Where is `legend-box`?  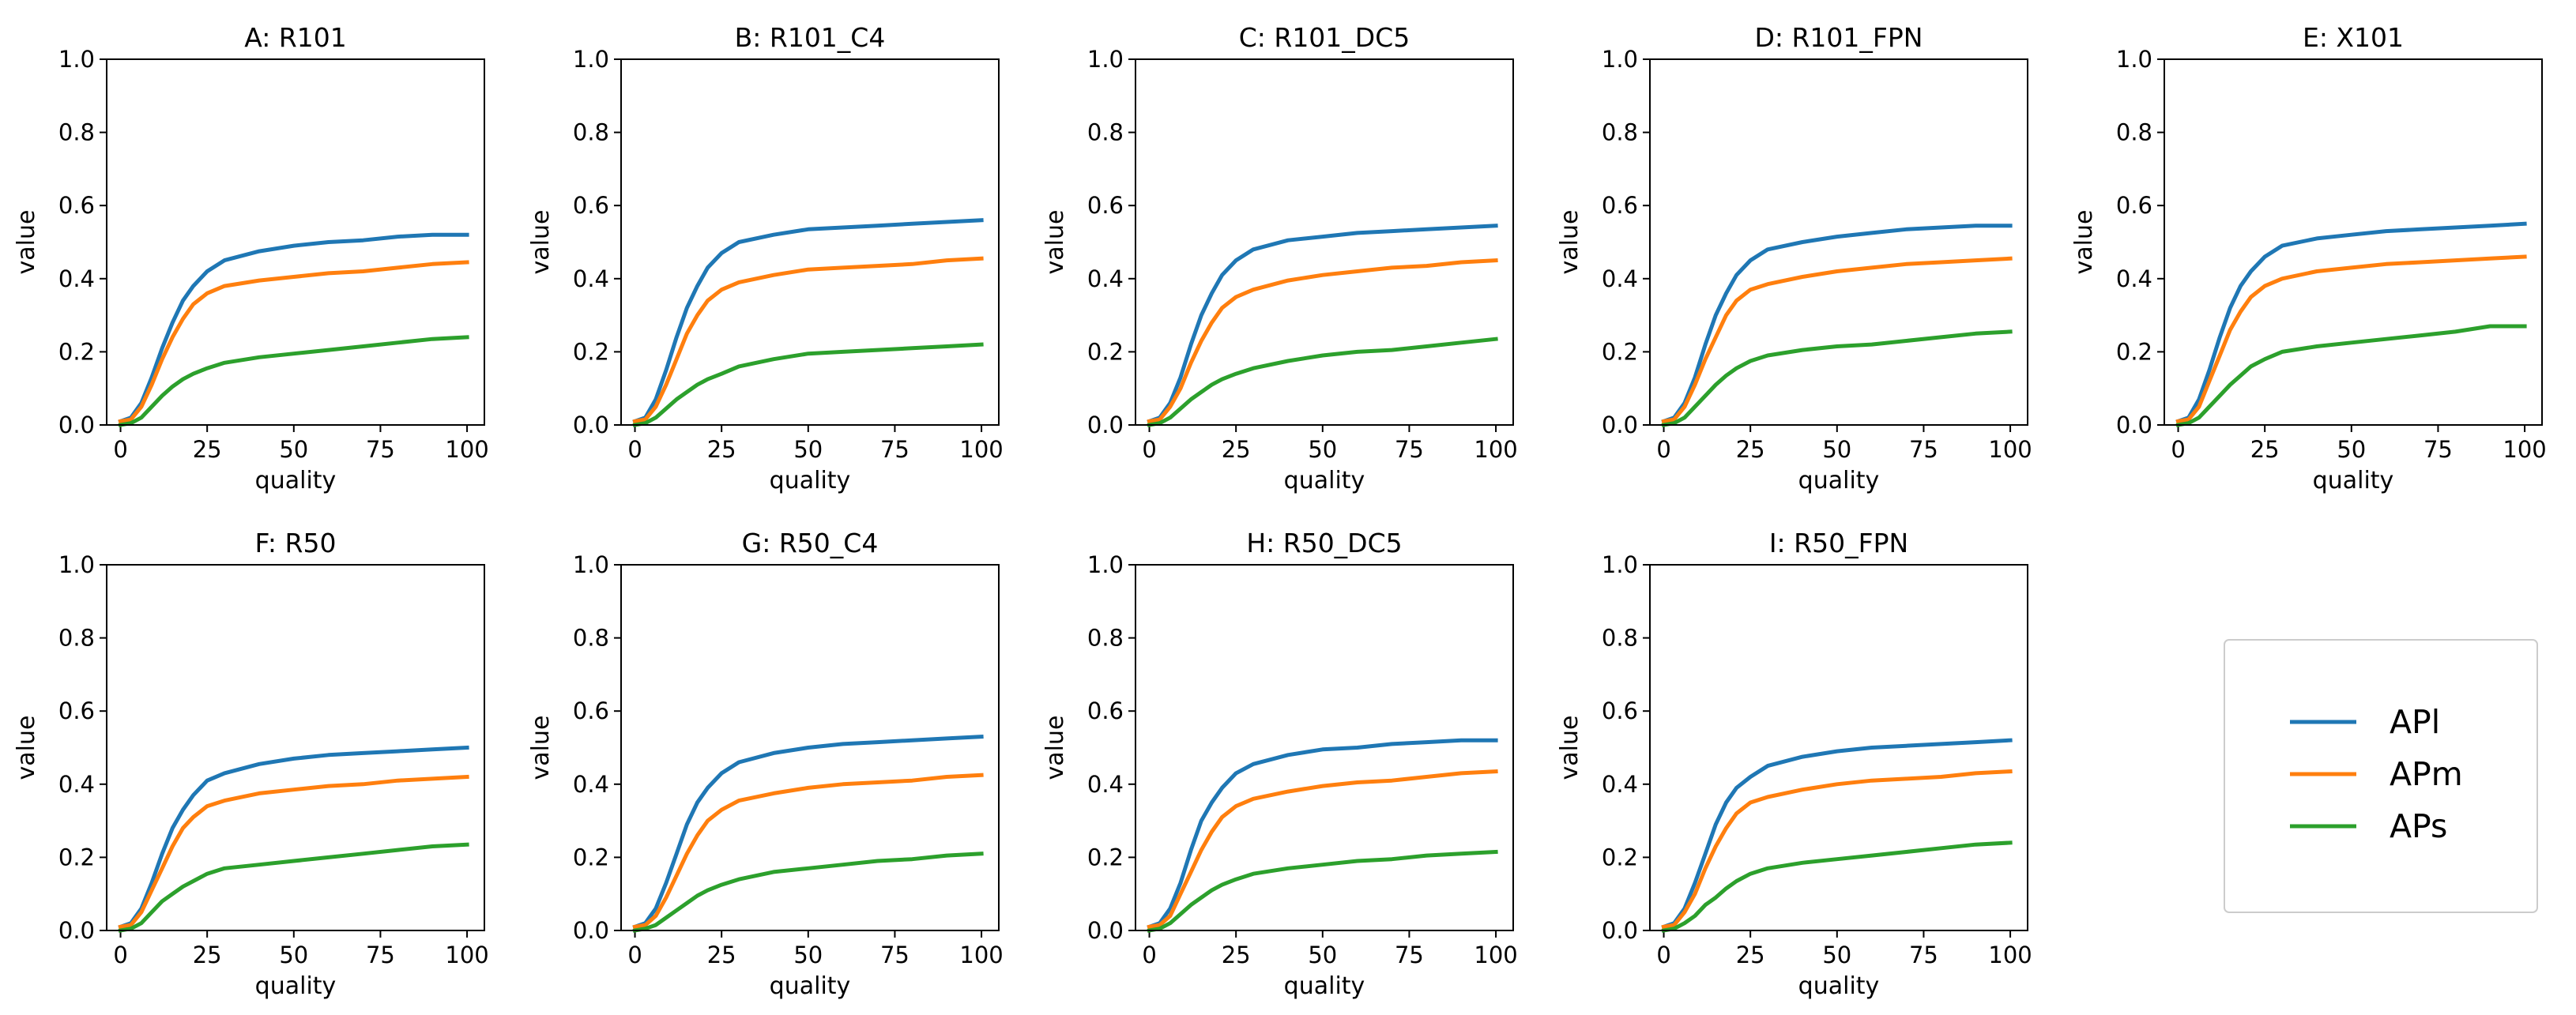 legend-box is located at coordinates (2381, 776).